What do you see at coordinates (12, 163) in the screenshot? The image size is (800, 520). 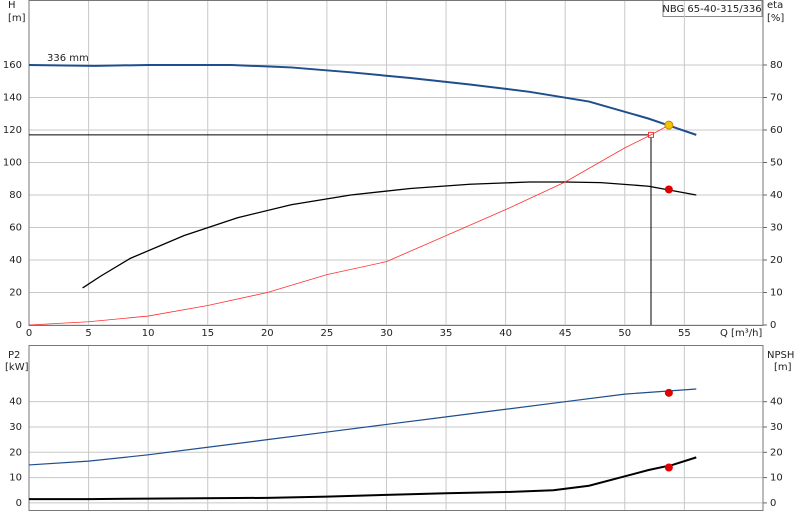 I see `y-tick-label: 100` at bounding box center [12, 163].